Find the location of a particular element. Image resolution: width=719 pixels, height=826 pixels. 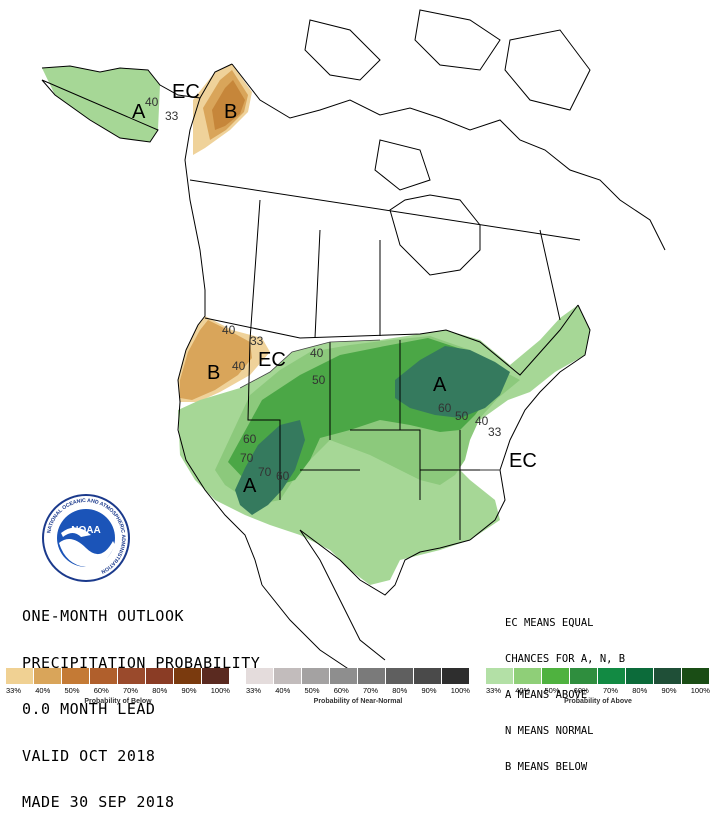

scale-below-caption: Probability of Below is located at coordinates (118, 701).